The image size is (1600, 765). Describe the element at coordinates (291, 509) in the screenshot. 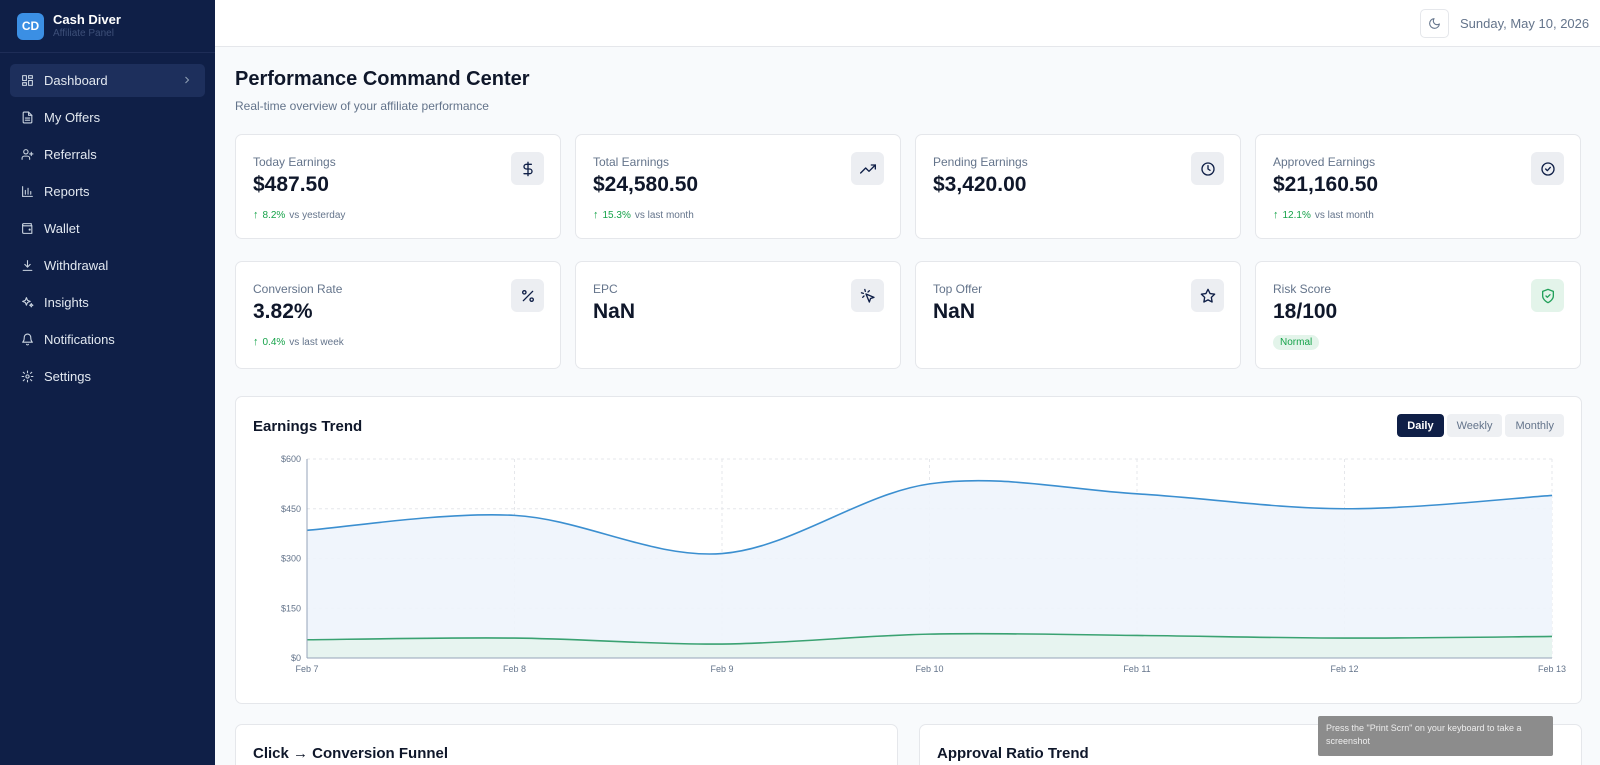

I see `y-tick-label: $450` at that location.